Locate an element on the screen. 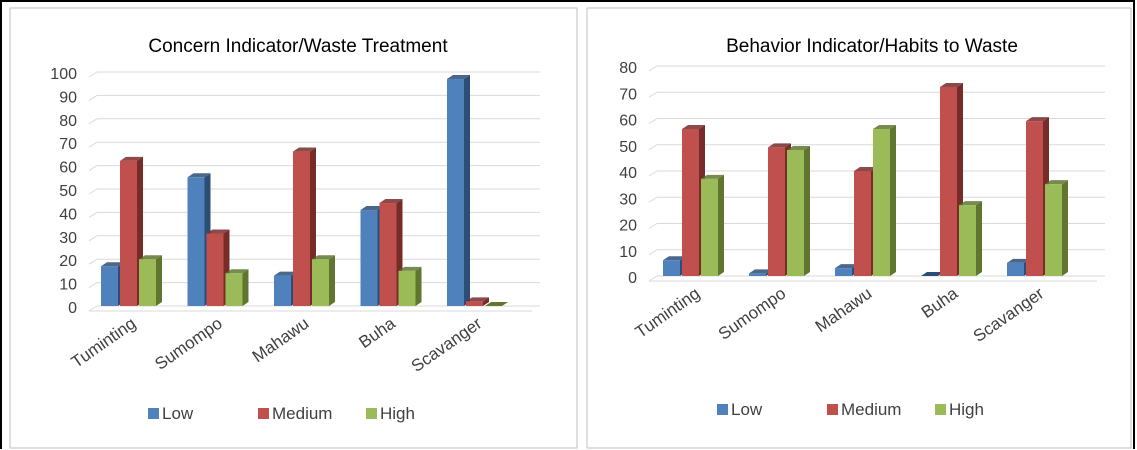  chart-title: Concern Indicator/Waste Treatment is located at coordinates (298, 46).